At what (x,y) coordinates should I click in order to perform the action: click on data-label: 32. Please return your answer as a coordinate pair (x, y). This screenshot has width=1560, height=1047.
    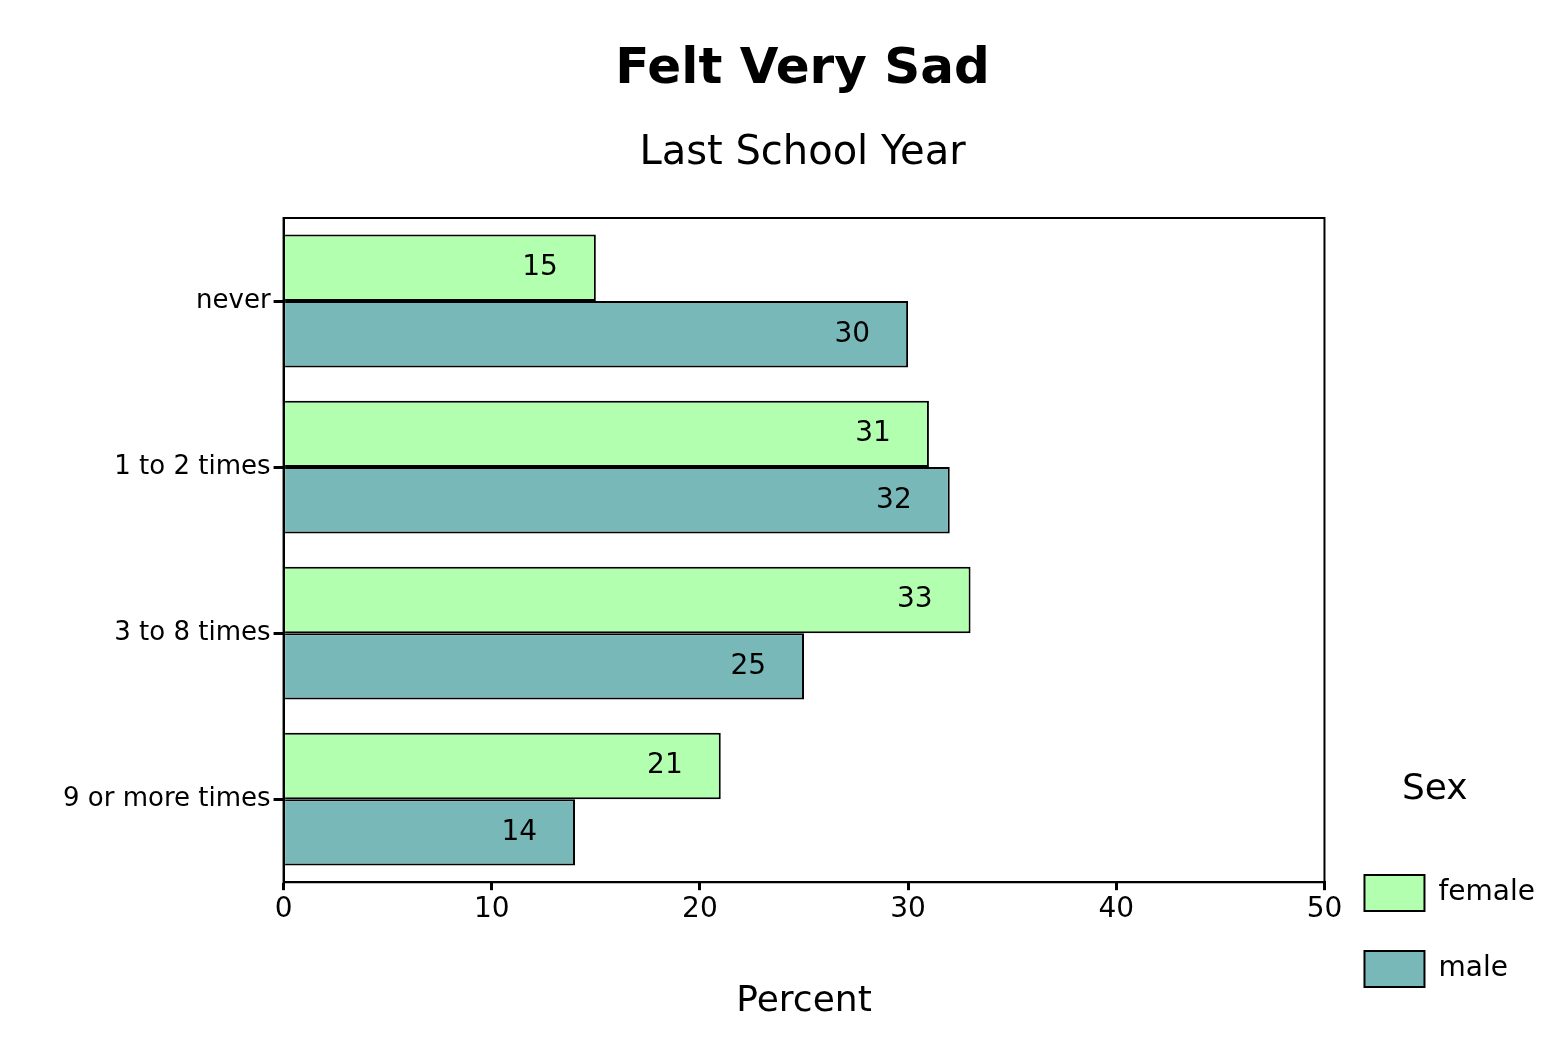
    Looking at the image, I should click on (894, 498).